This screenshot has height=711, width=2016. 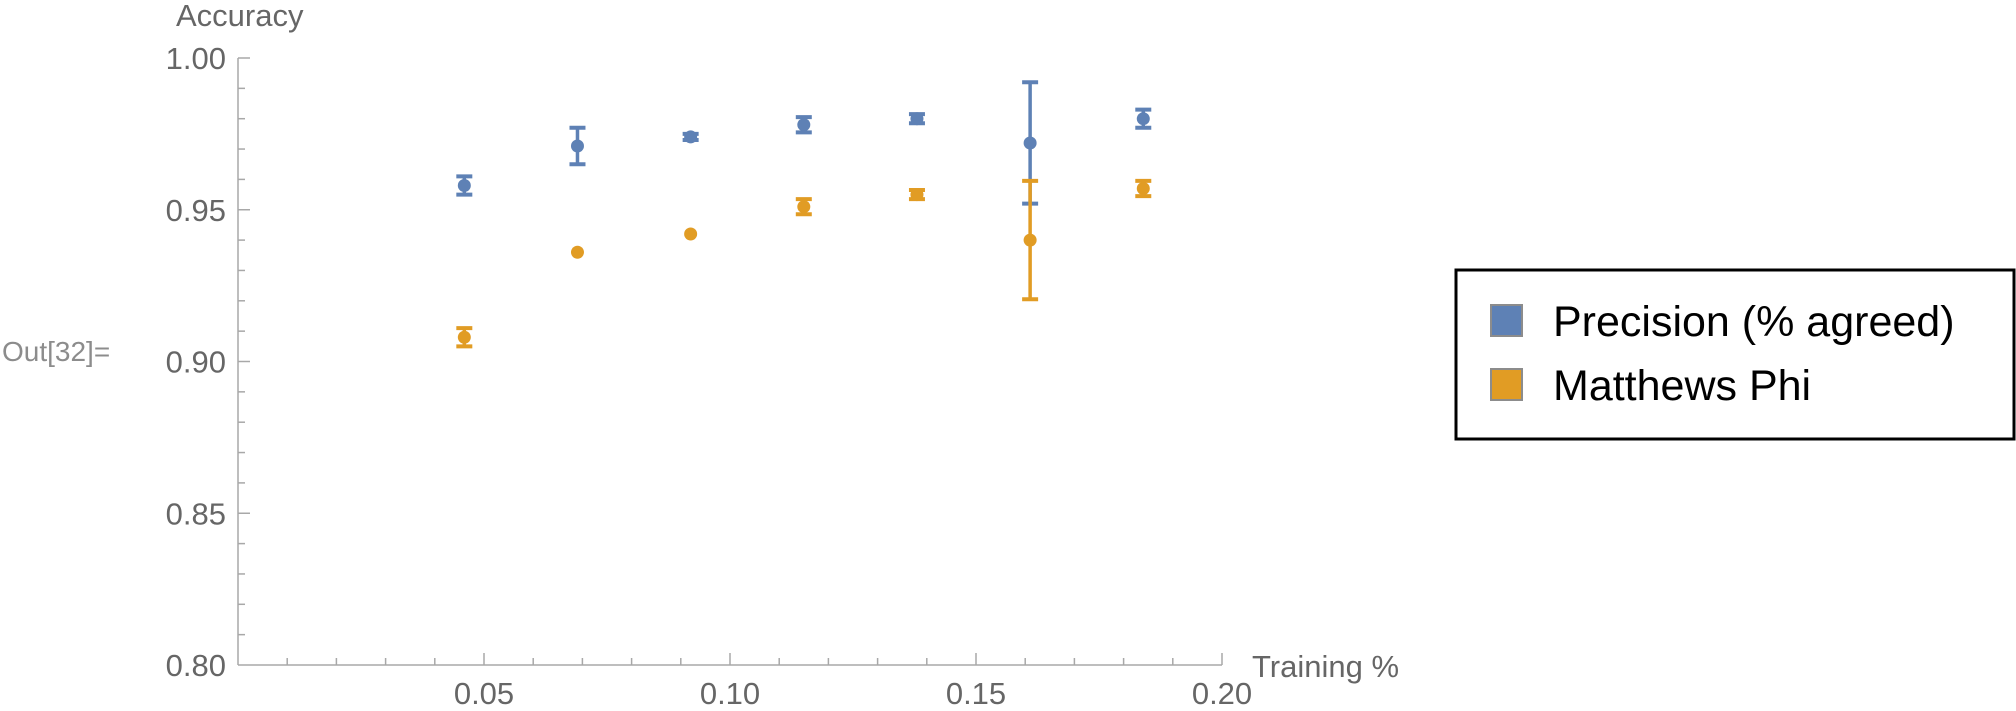 What do you see at coordinates (56, 351) in the screenshot?
I see `cell-output-label: Out[32]=` at bounding box center [56, 351].